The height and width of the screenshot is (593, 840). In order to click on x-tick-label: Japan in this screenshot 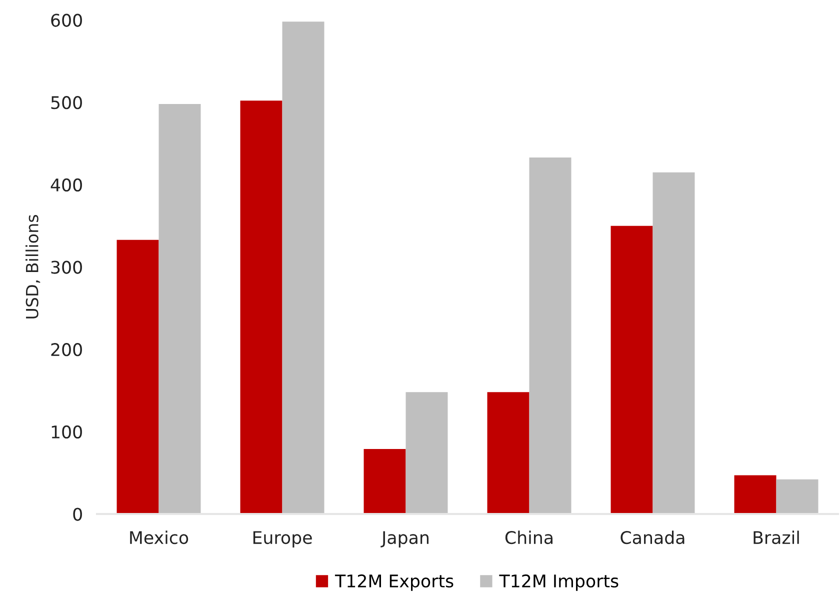, I will do `click(404, 539)`.